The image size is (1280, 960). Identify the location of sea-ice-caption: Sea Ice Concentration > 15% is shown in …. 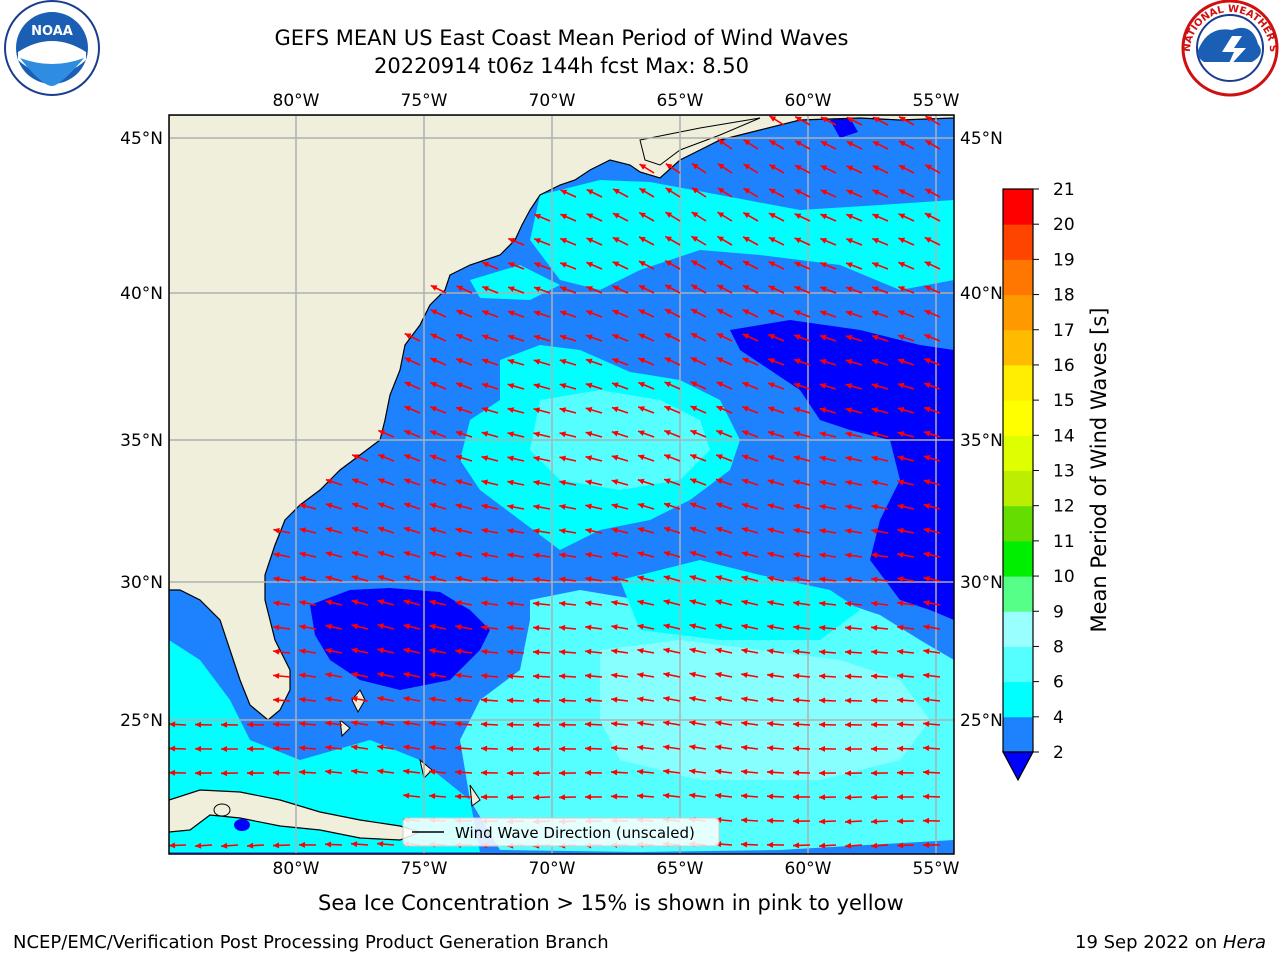
(611, 903).